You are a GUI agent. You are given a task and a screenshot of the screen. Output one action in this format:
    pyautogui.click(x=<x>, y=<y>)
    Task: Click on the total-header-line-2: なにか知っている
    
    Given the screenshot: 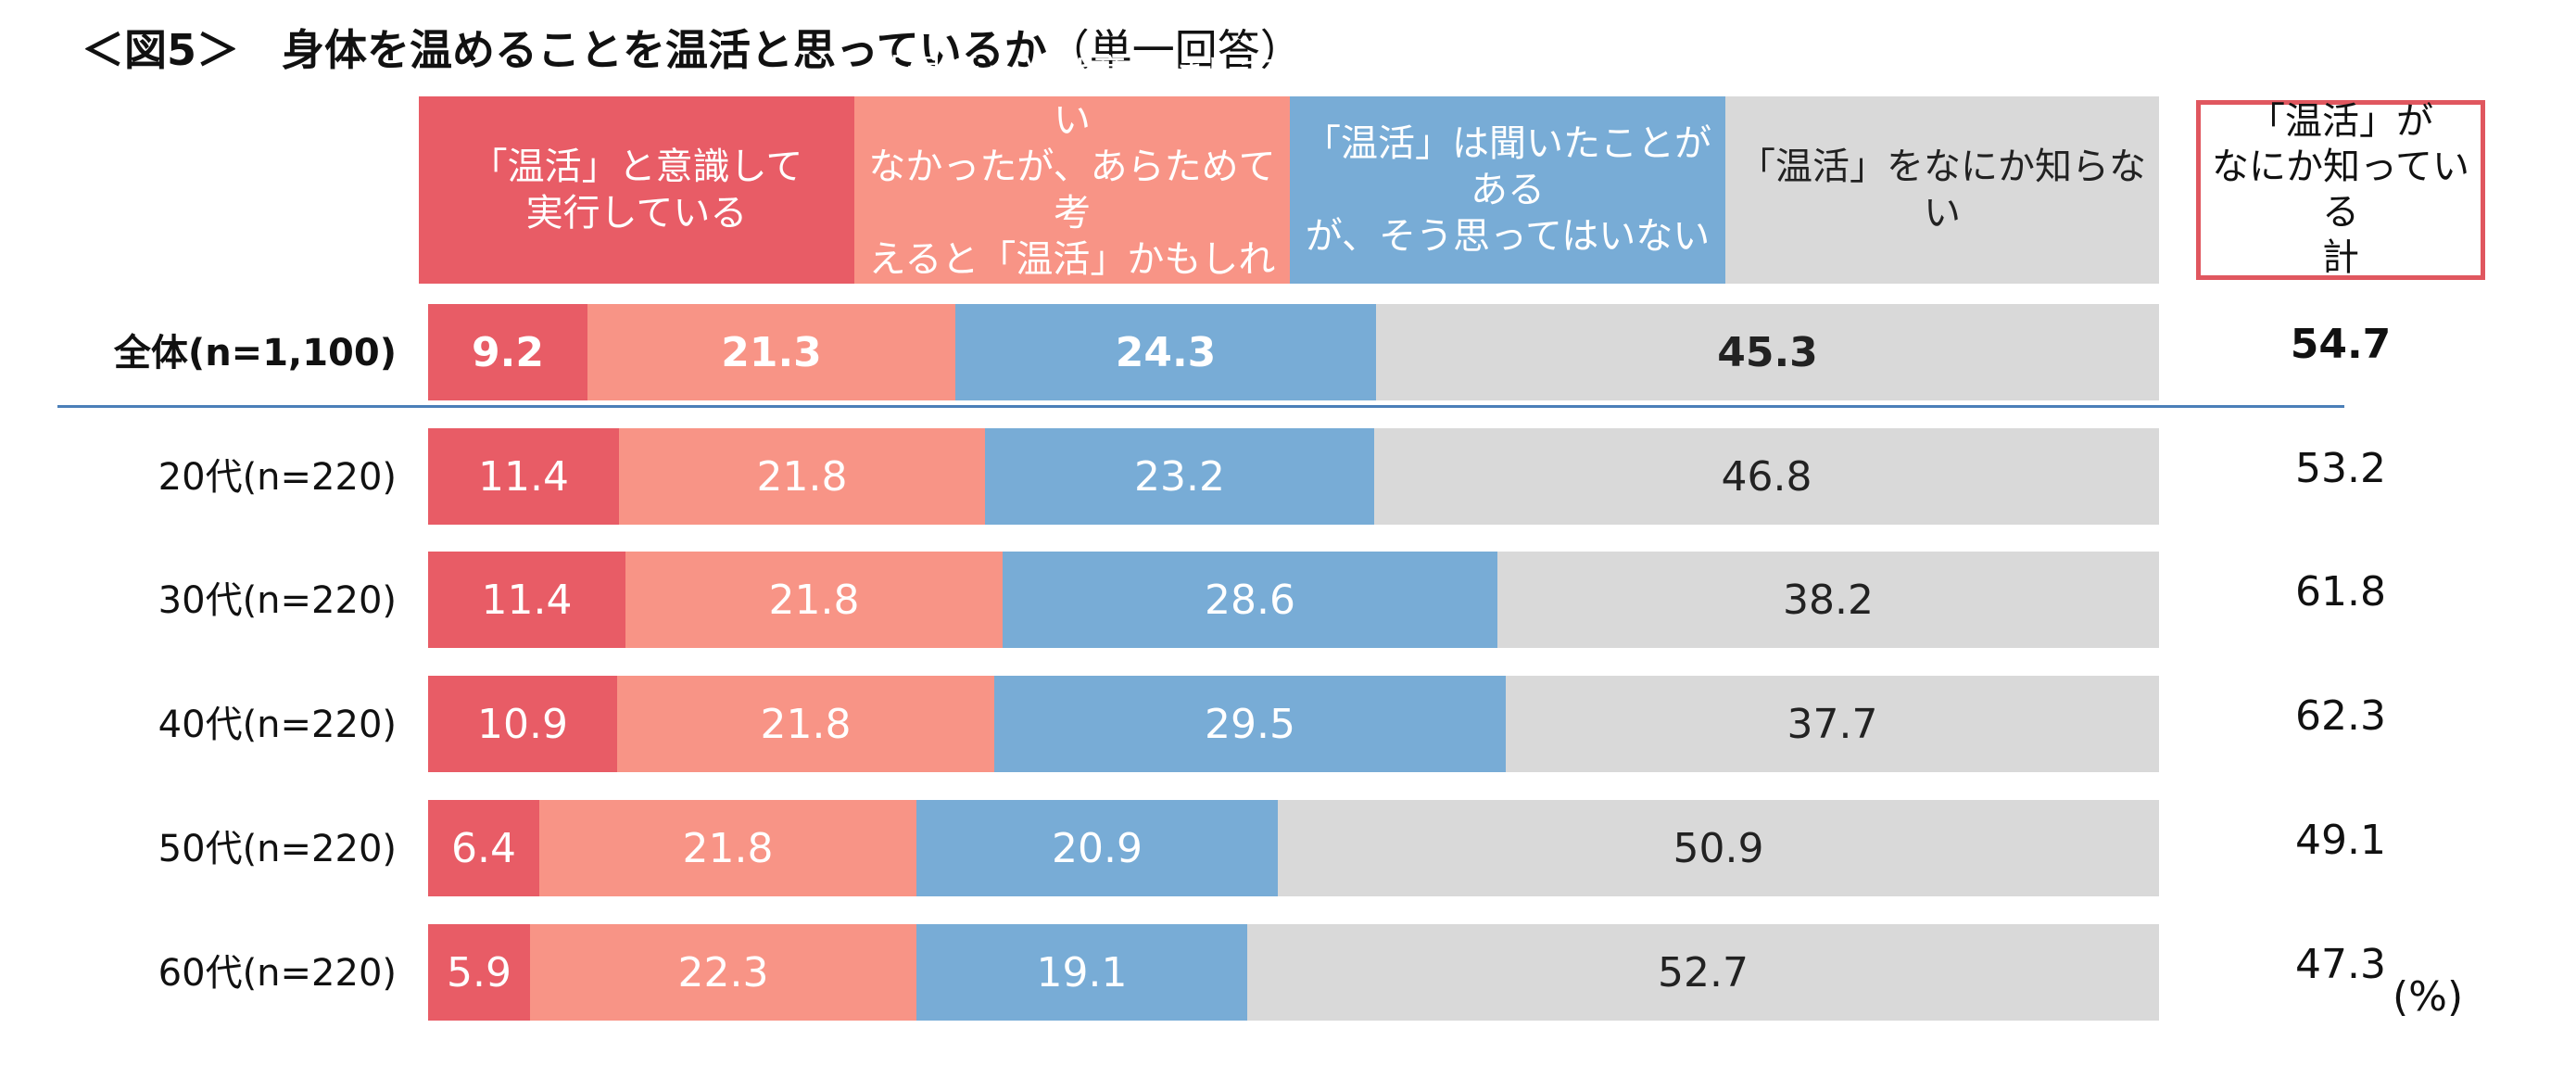 What is the action you would take?
    pyautogui.click(x=2340, y=190)
    